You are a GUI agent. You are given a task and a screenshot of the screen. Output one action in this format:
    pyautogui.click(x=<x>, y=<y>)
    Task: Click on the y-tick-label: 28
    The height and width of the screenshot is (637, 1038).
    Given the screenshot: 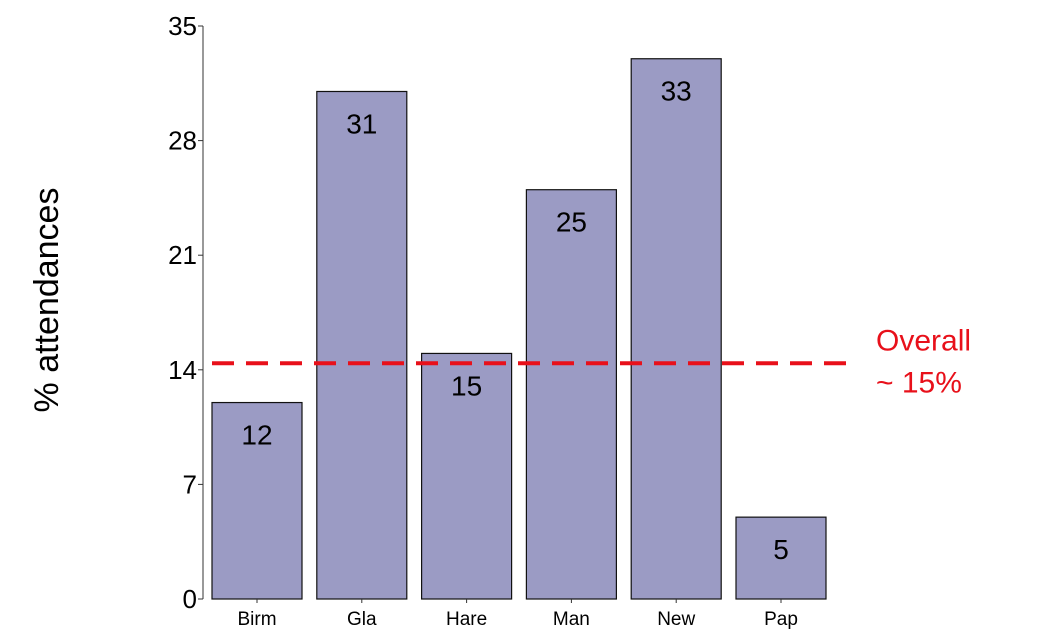 What is the action you would take?
    pyautogui.click(x=182, y=141)
    